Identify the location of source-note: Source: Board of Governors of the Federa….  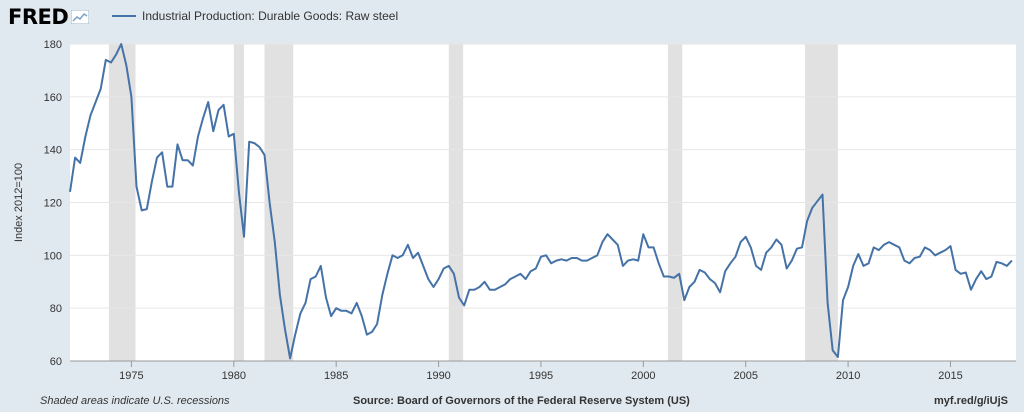
(521, 401).